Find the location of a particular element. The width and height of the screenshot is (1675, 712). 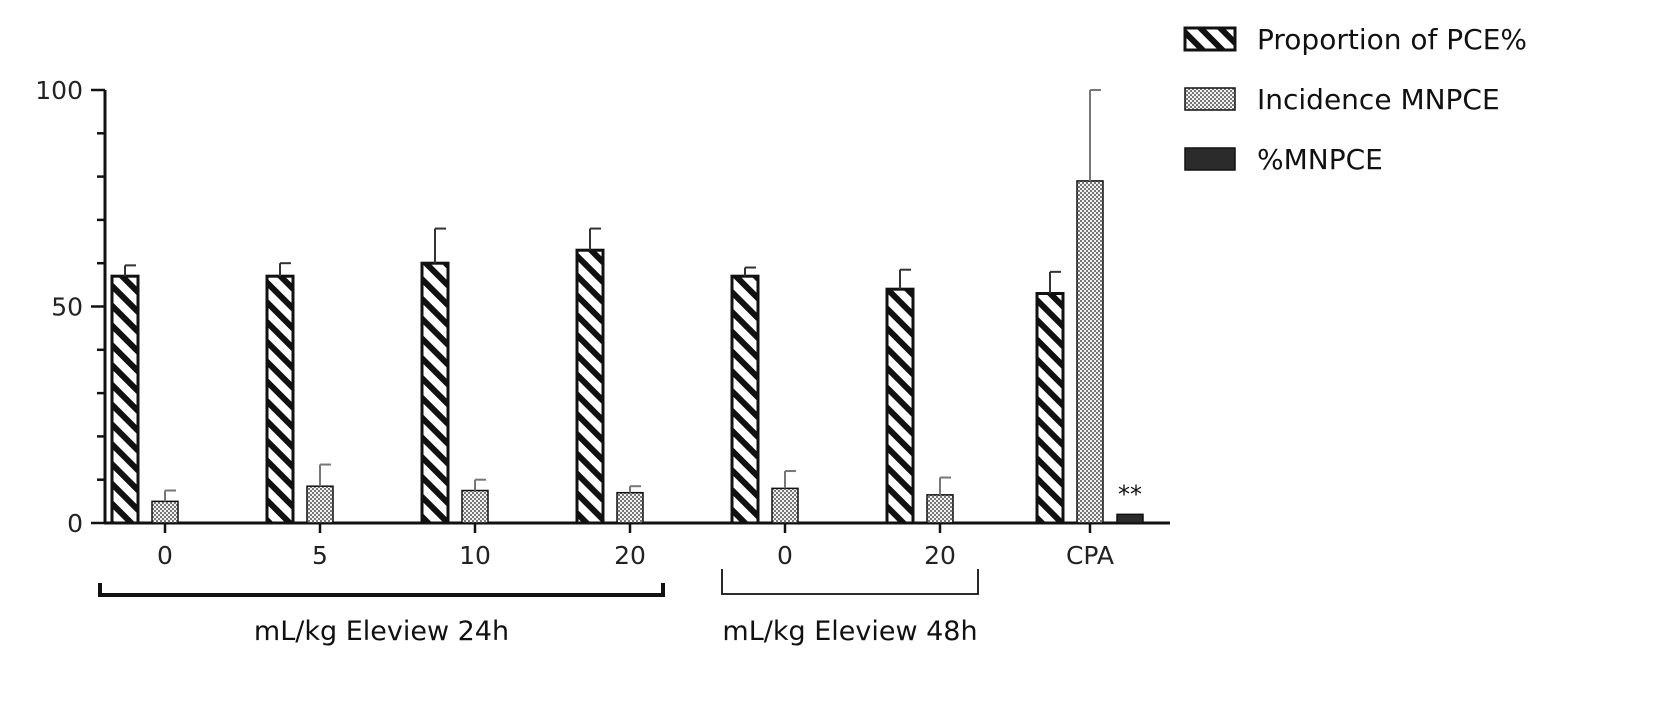

y-tick-label: 0 is located at coordinates (75, 523).